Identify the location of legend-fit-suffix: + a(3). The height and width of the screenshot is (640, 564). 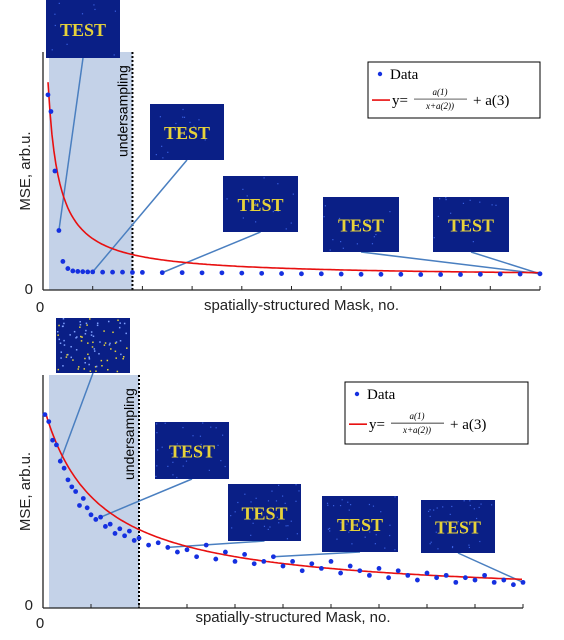
(468, 425).